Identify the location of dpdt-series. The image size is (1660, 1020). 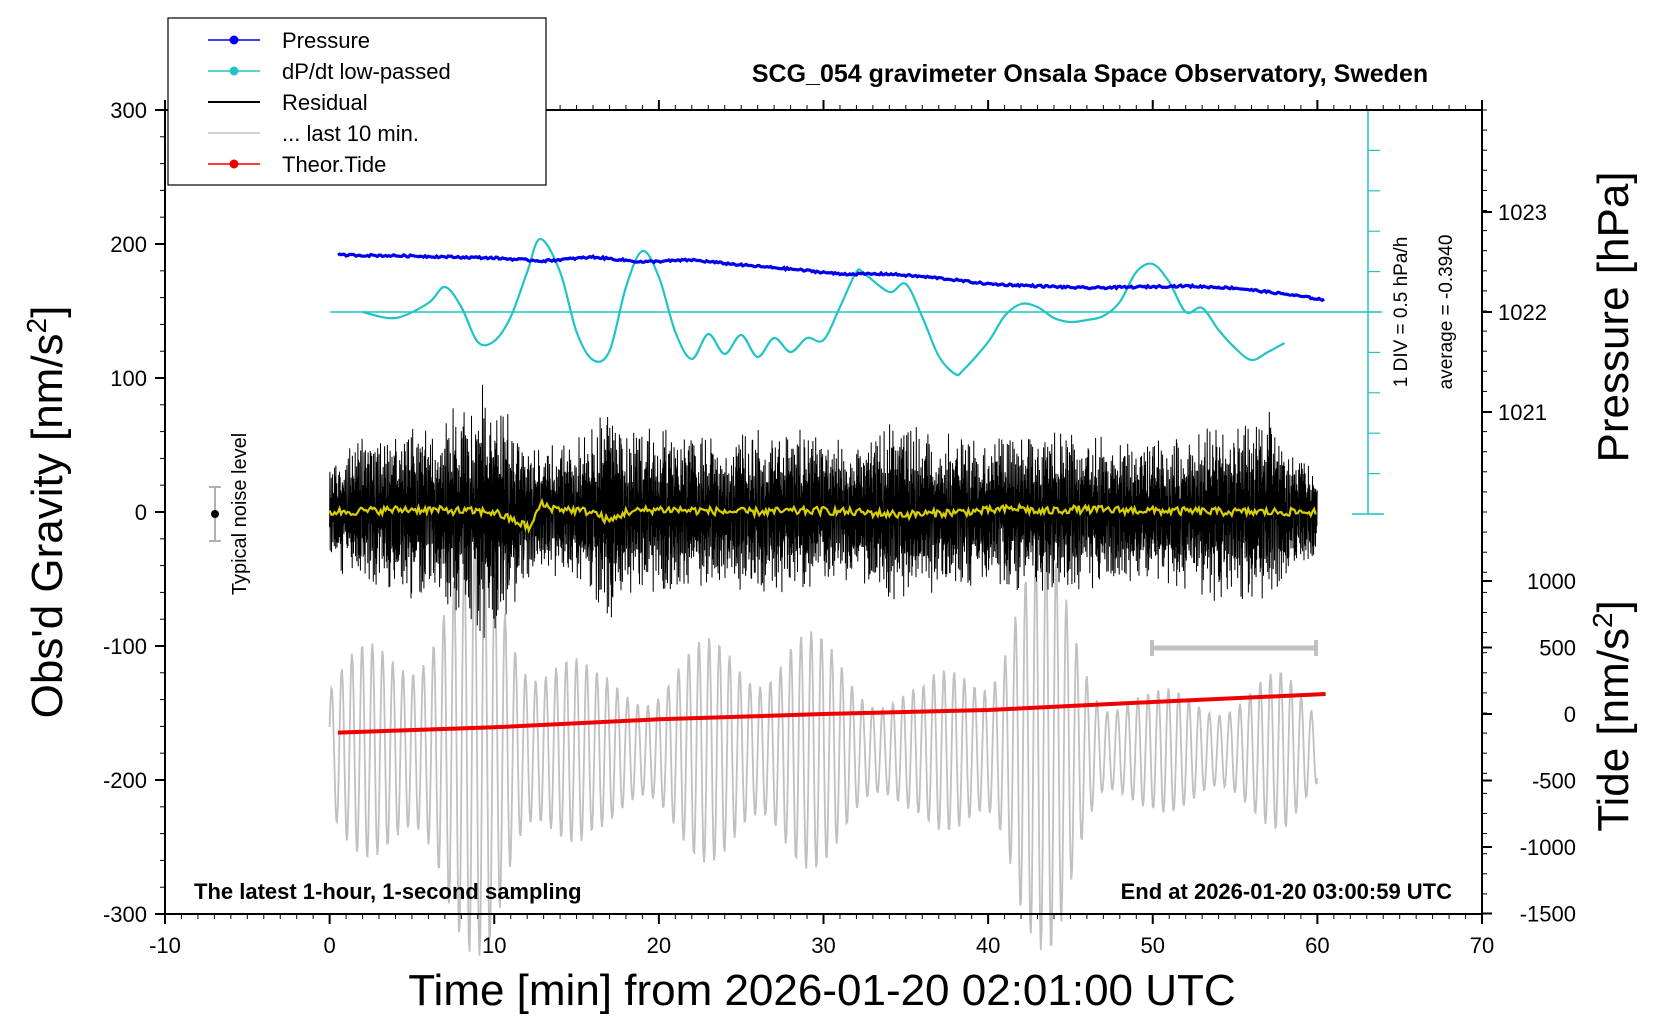
(856, 307).